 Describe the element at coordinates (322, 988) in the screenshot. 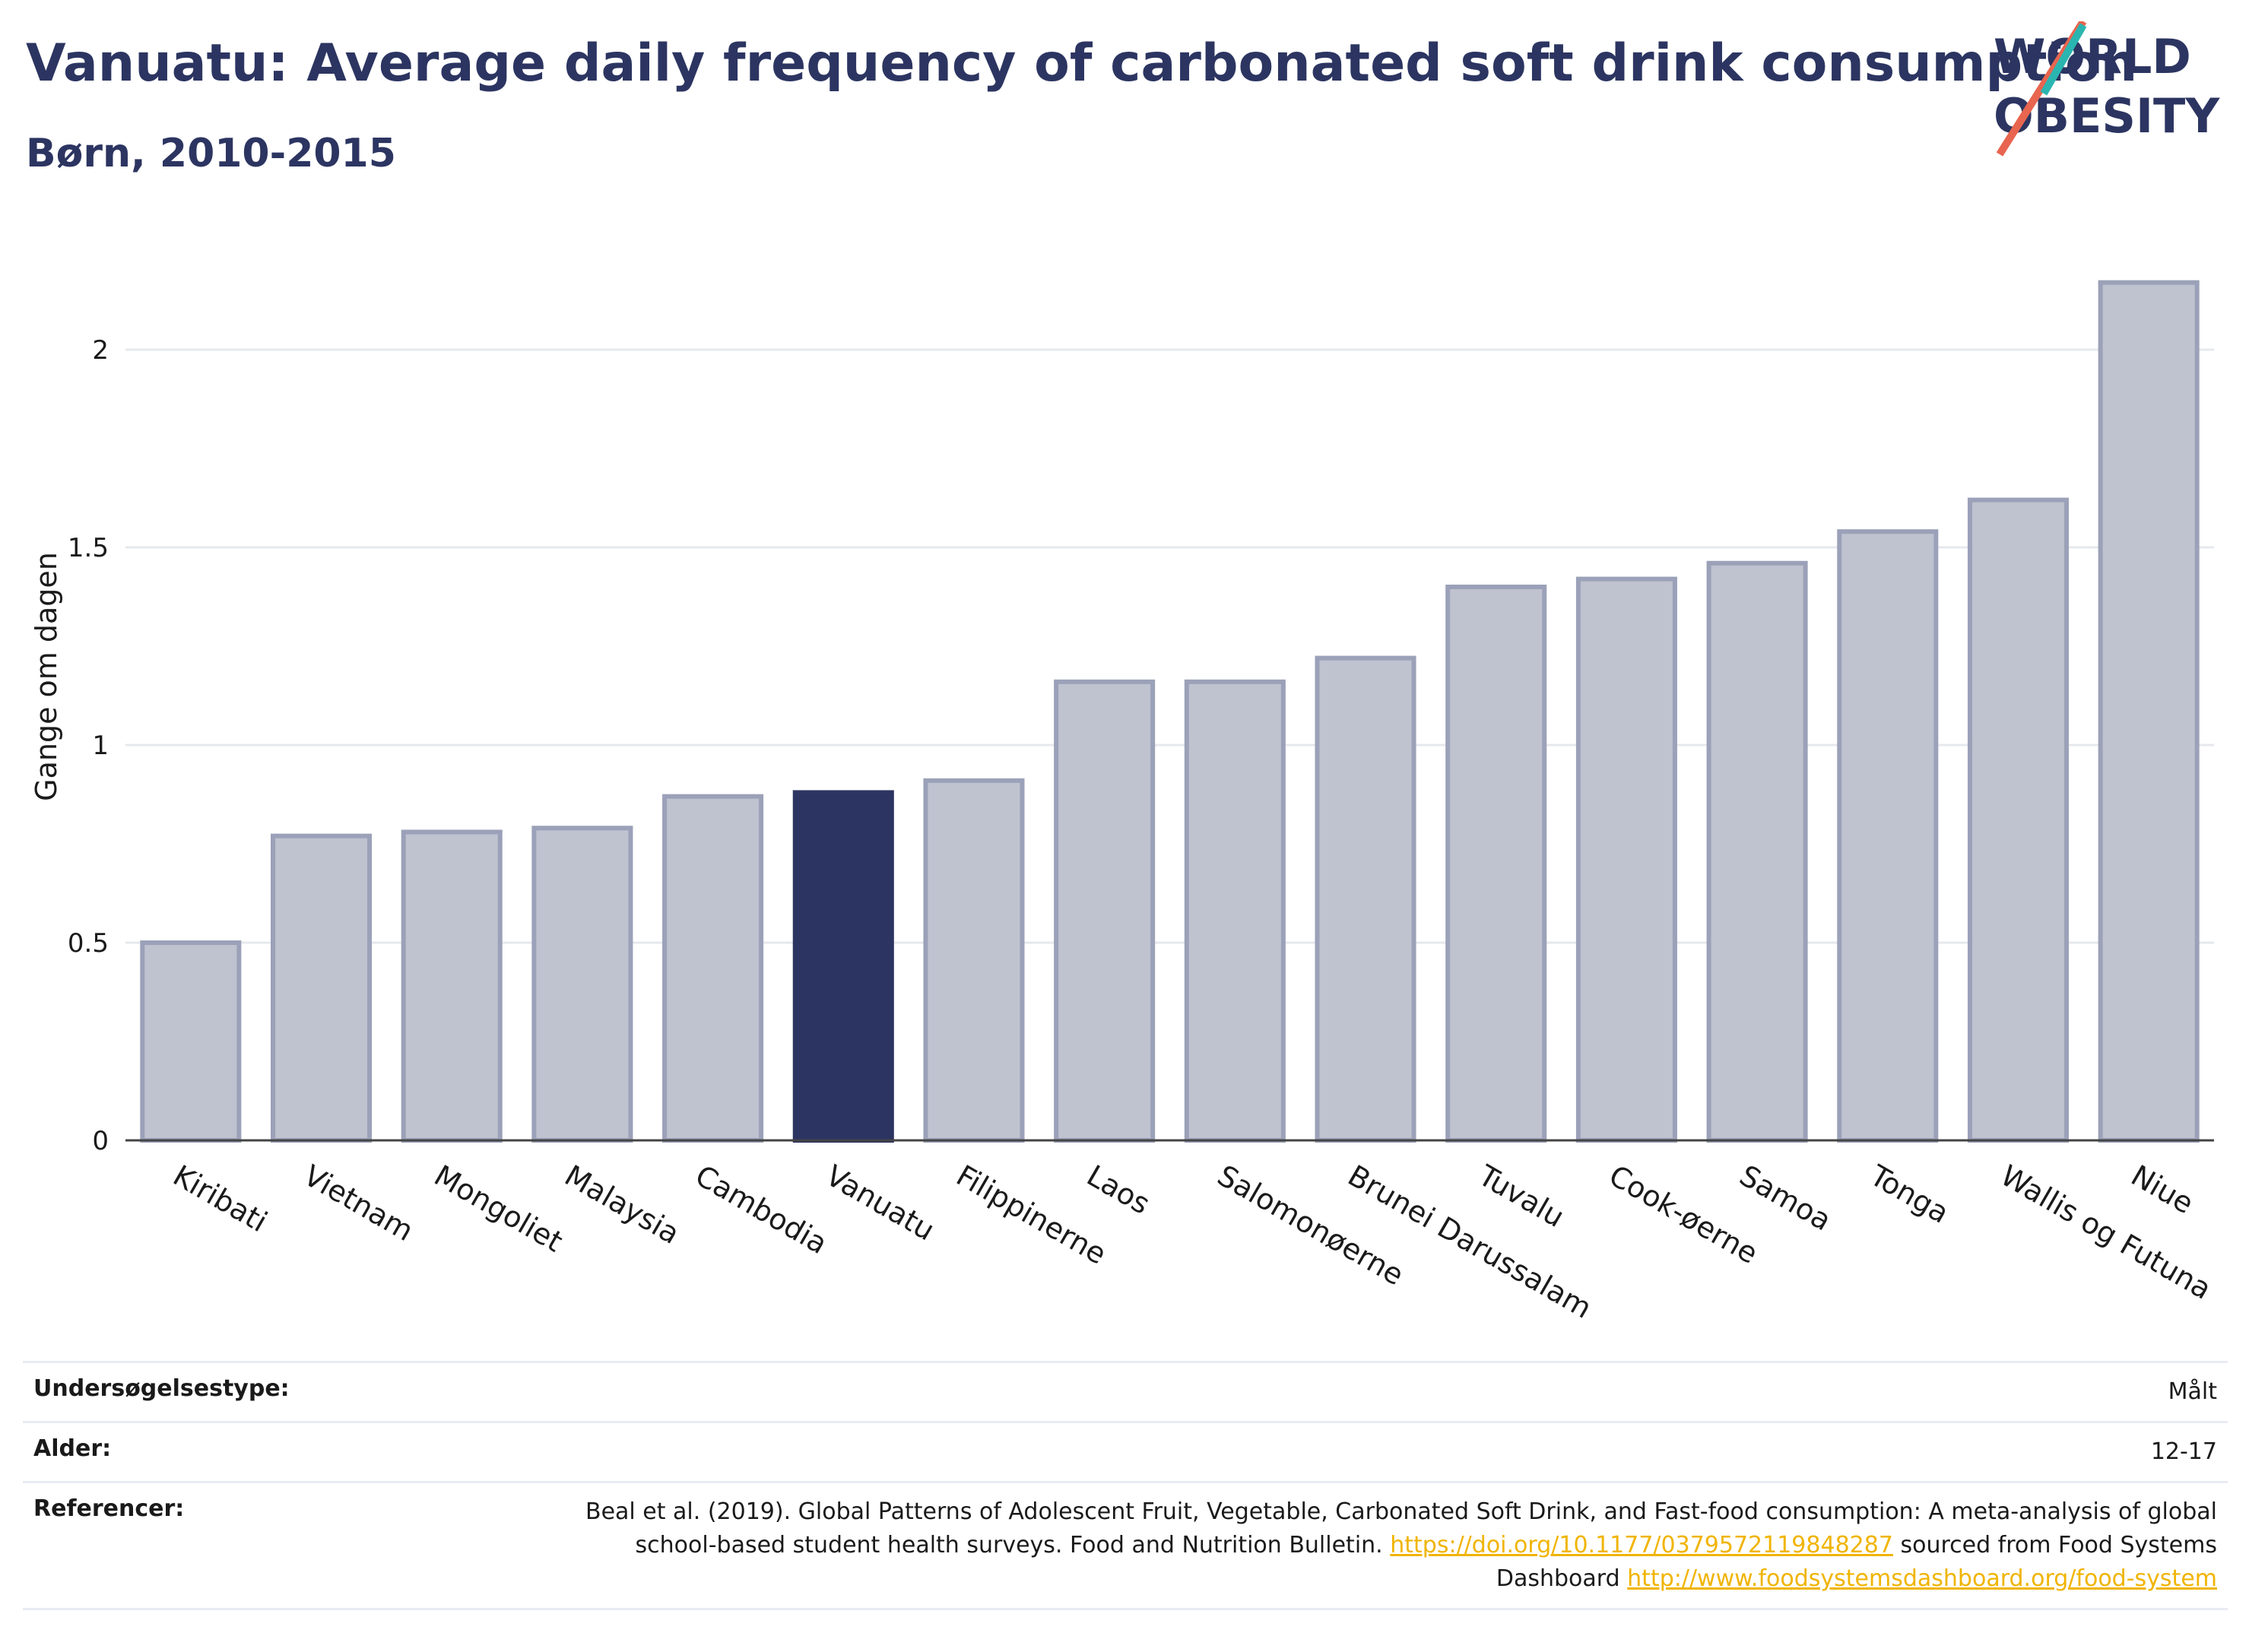

I see `bar-vietnam` at that location.